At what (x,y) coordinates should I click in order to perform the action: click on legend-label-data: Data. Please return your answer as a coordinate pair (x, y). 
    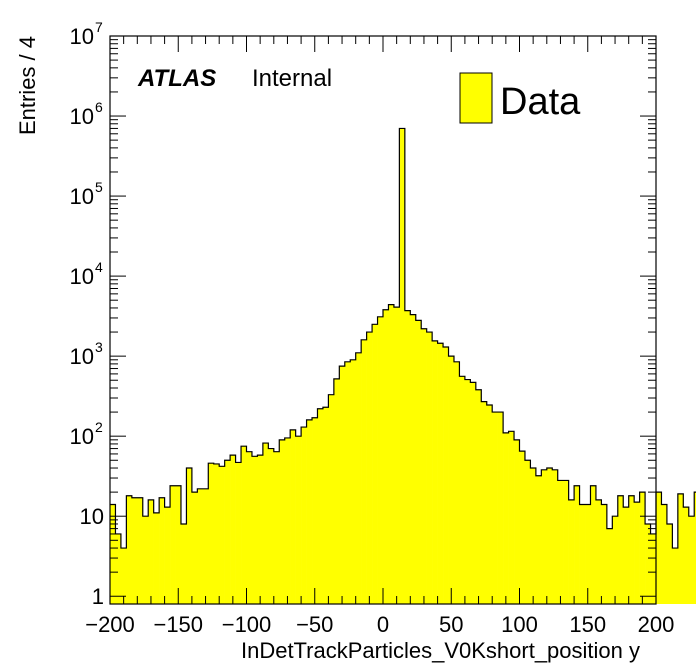
    Looking at the image, I should click on (540, 102).